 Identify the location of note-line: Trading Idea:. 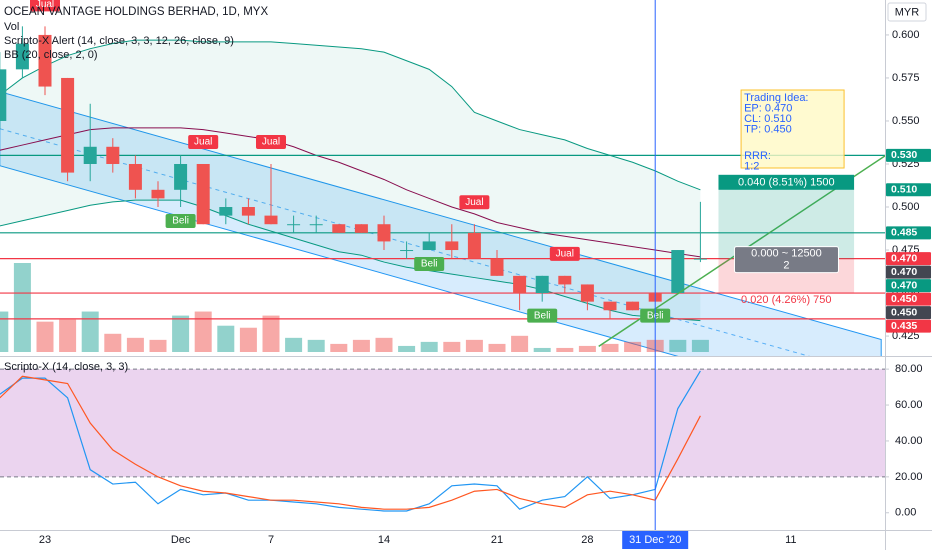
(776, 98).